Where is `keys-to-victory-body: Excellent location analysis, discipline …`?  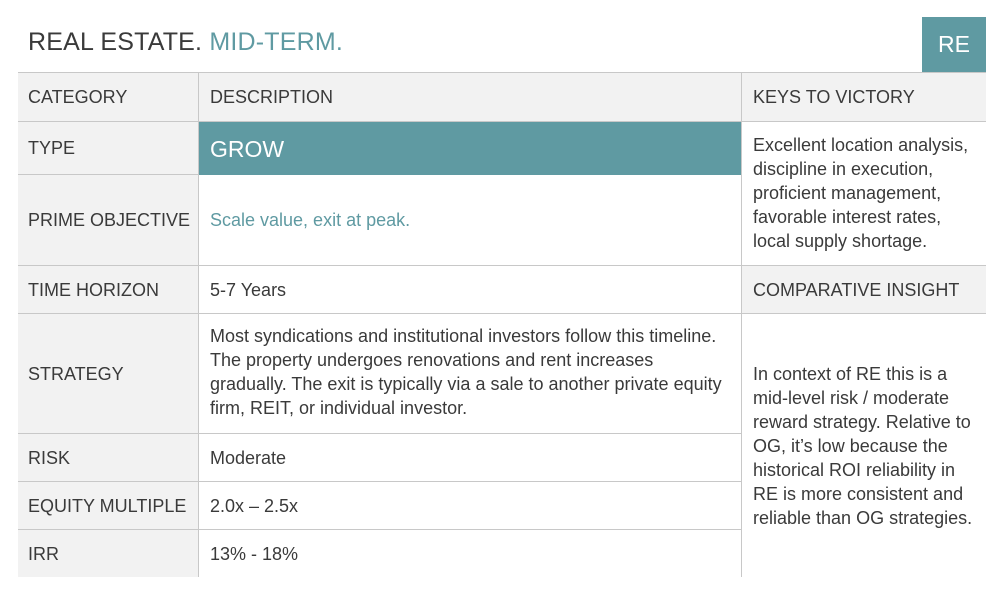
keys-to-victory-body: Excellent location analysis, discipline … is located at coordinates (861, 193).